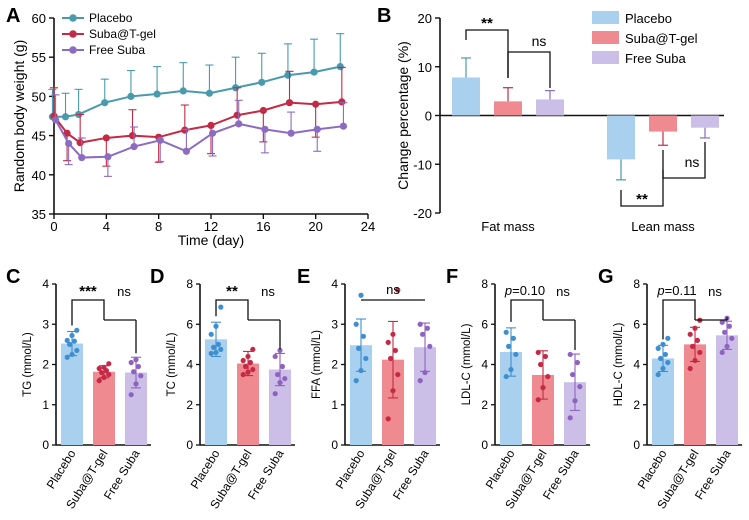  I want to click on x-tick-label: 20, so click(315, 226).